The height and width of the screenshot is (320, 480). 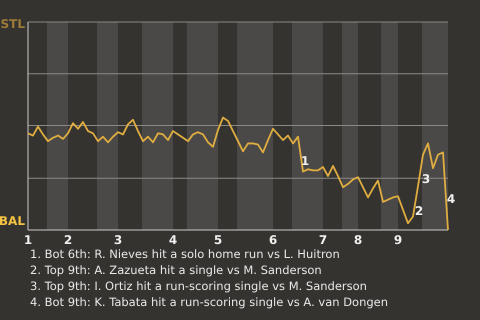 I want to click on text: STL, so click(x=13, y=24).